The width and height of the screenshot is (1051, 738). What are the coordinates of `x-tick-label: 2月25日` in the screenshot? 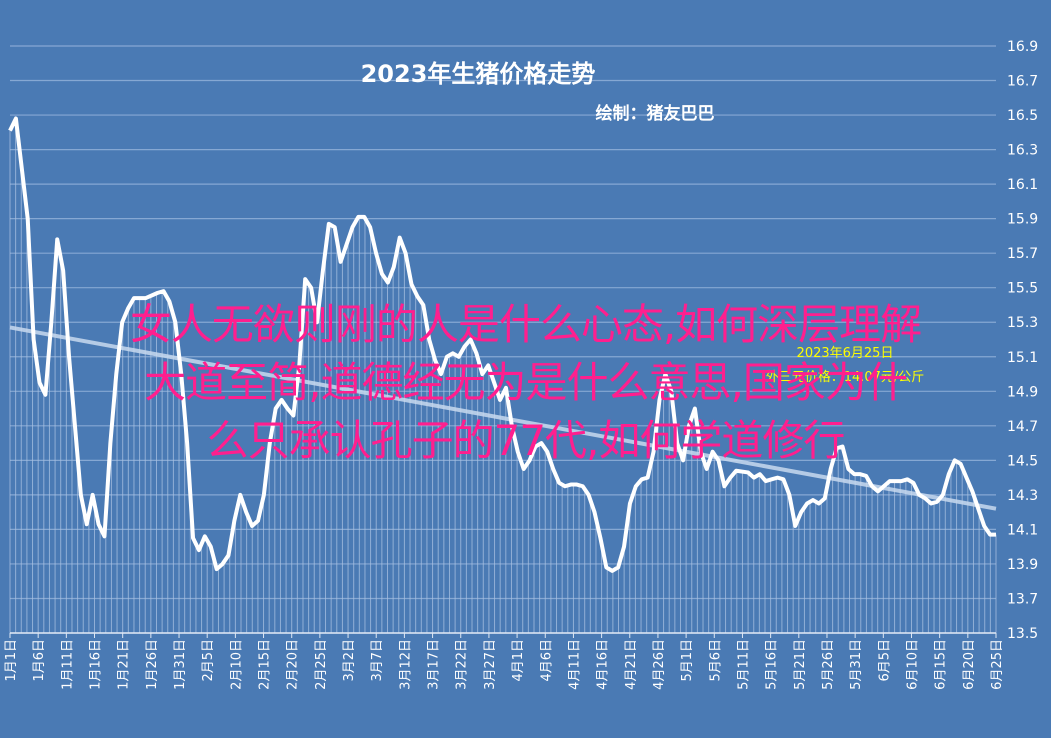 It's located at (321, 664).